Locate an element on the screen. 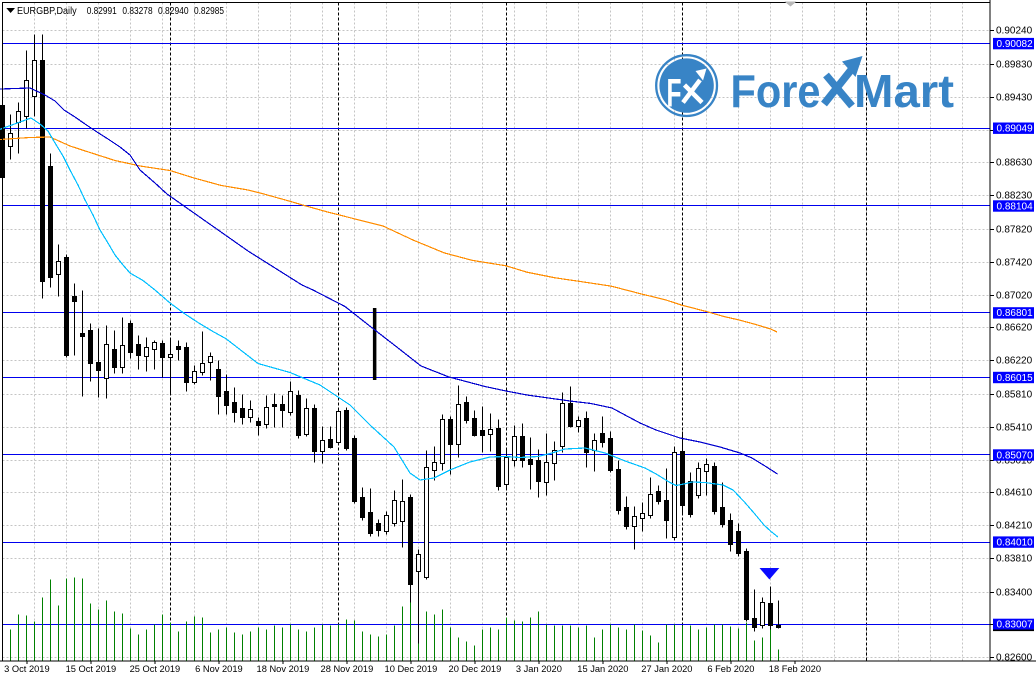  svg-text: 0.90240 is located at coordinates (1014, 31).